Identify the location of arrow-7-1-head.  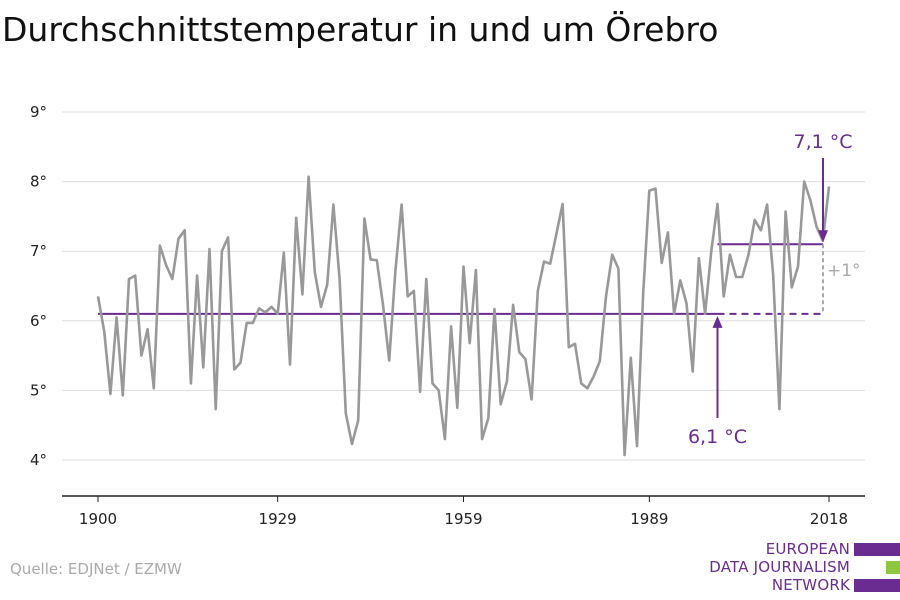
(823, 236).